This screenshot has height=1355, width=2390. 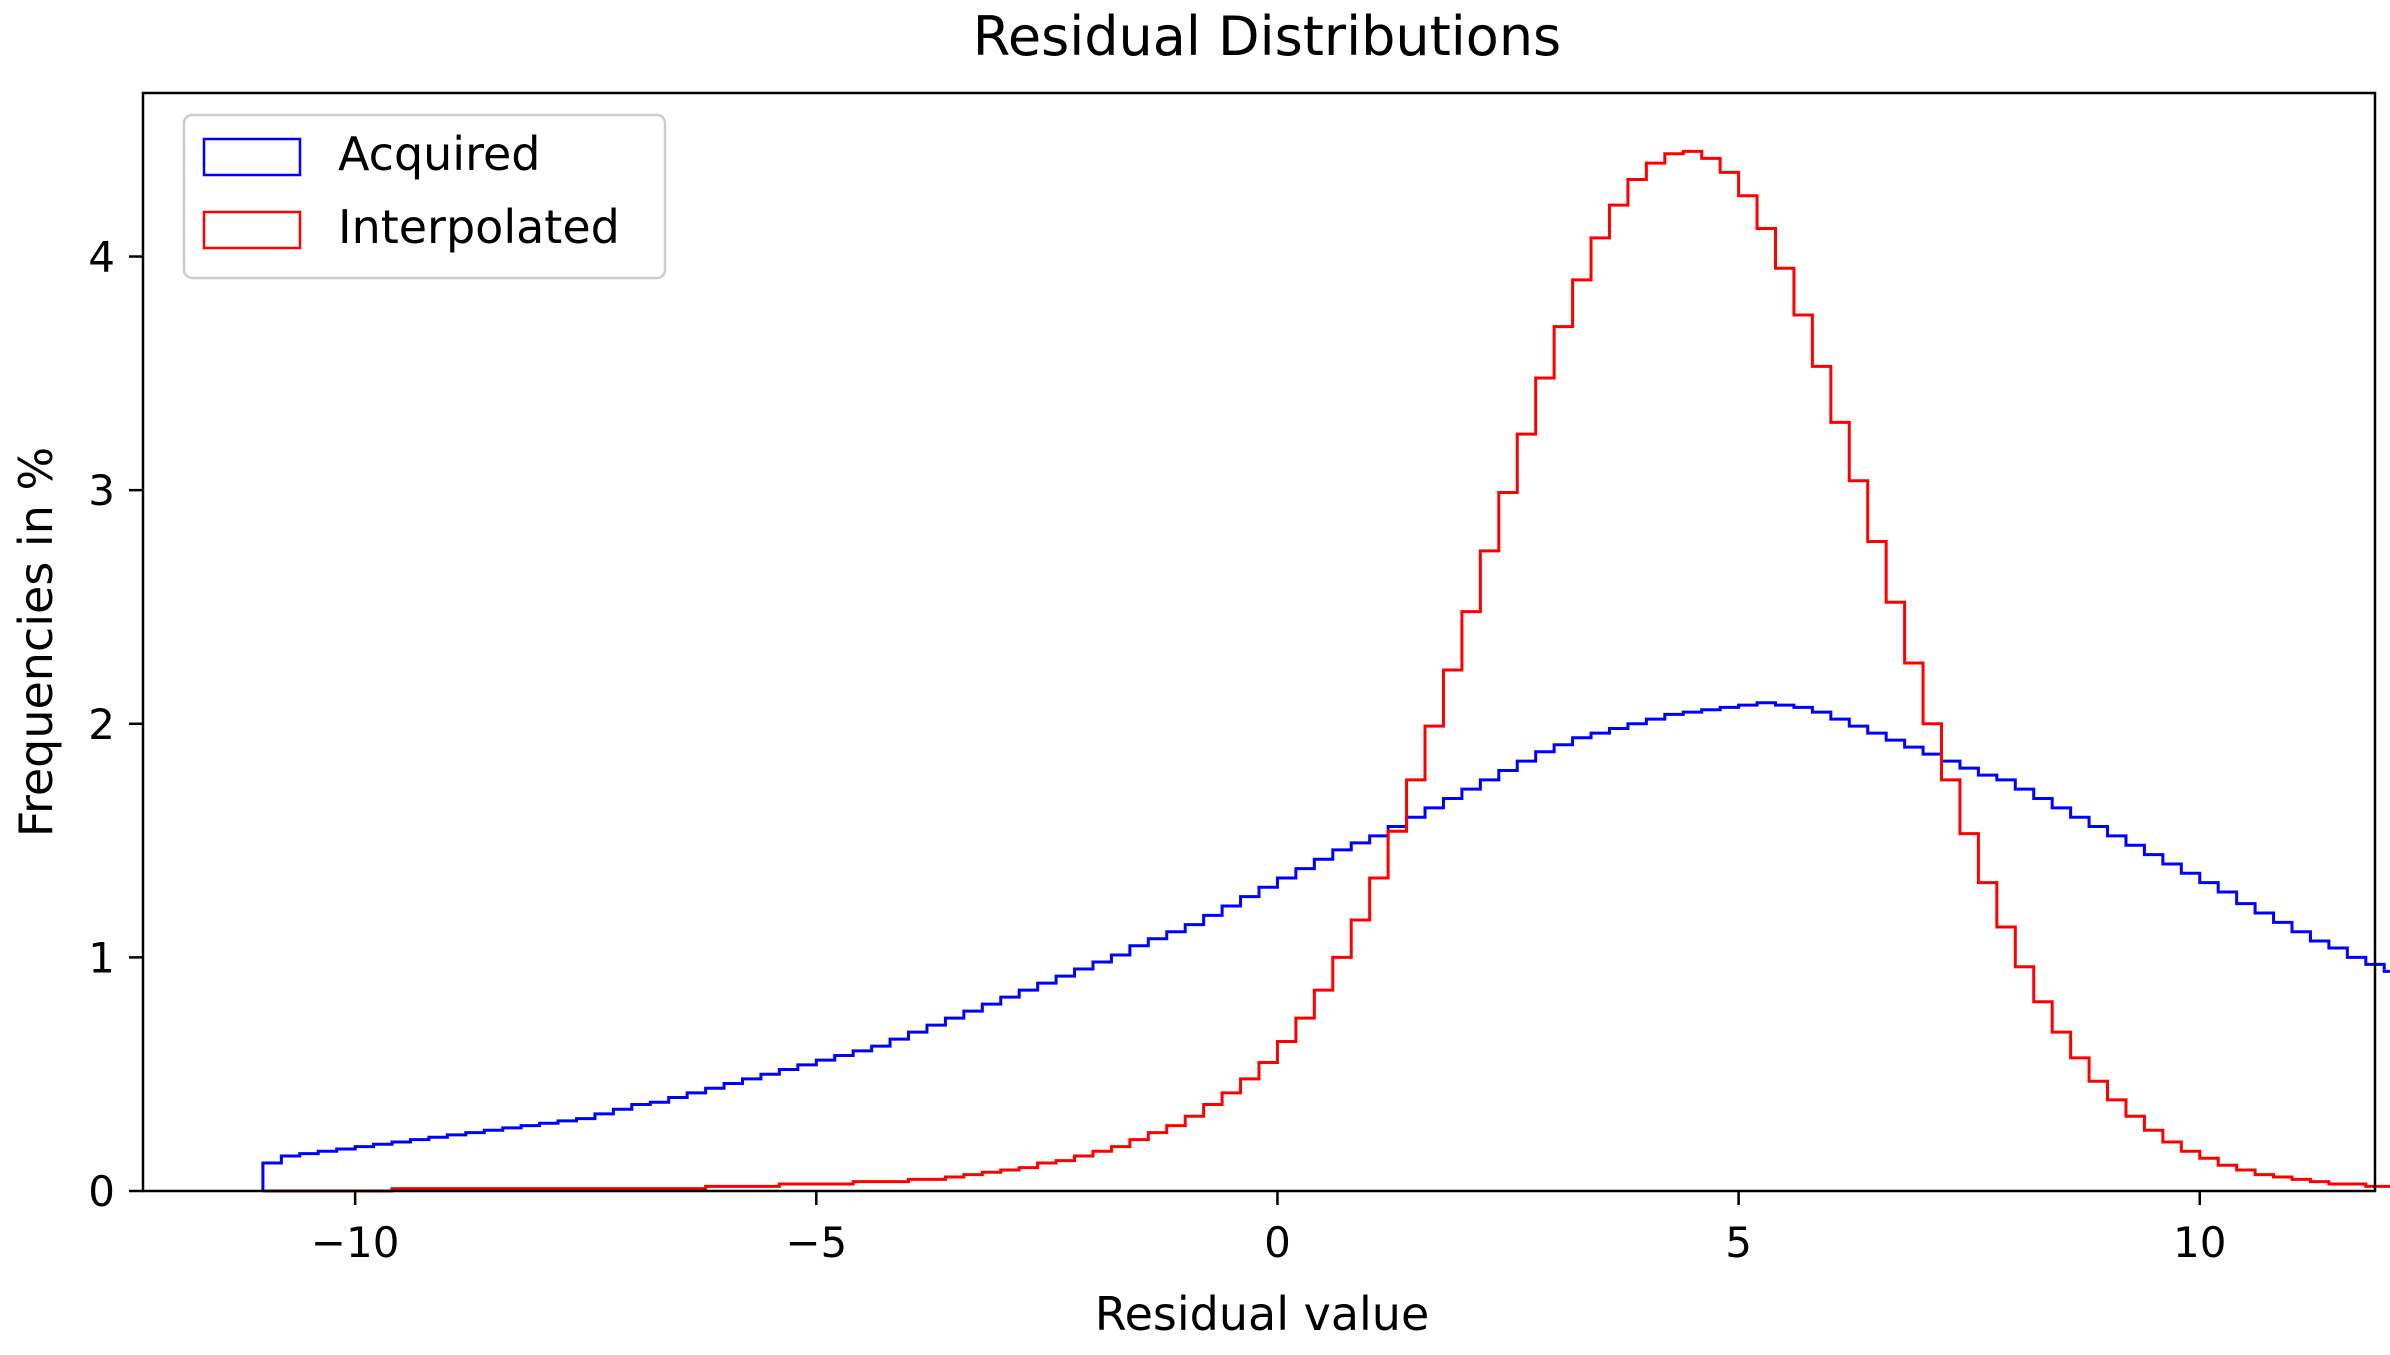 What do you see at coordinates (101, 257) in the screenshot?
I see `y-tick-label: 4` at bounding box center [101, 257].